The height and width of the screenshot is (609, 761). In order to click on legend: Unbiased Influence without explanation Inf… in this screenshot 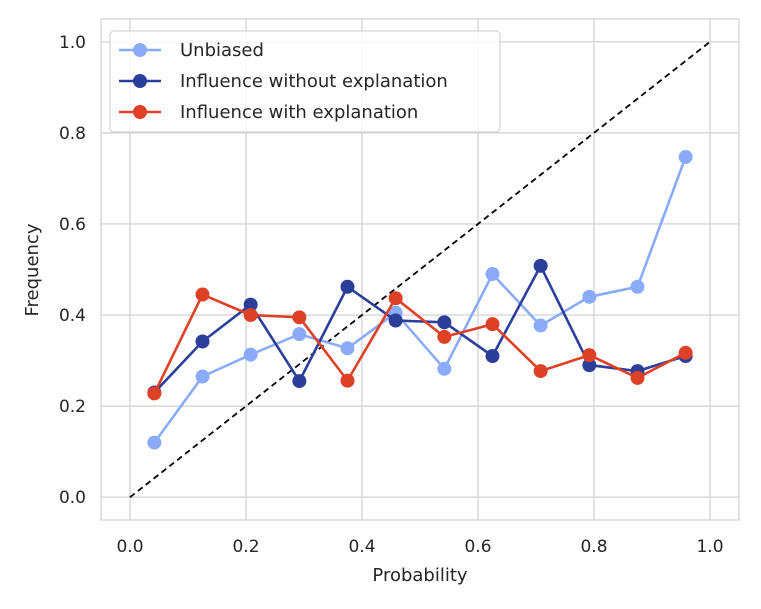, I will do `click(305, 81)`.